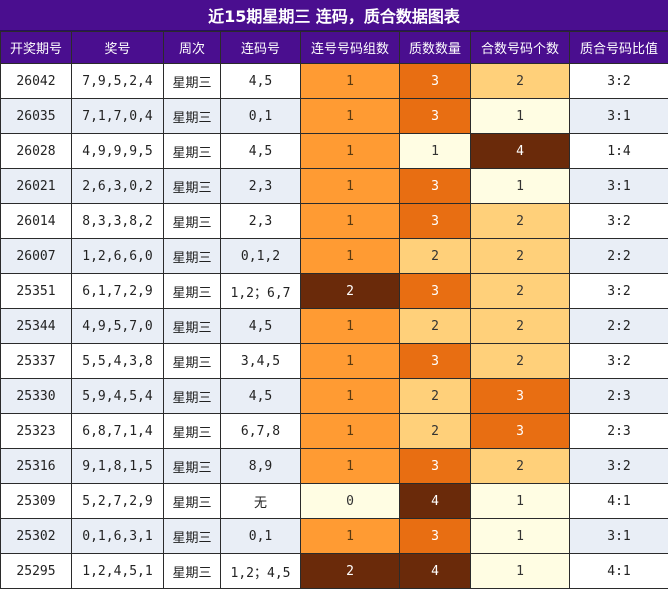 The height and width of the screenshot is (589, 668). I want to click on numbers-cell: 8,3,3,8,2, so click(118, 221).